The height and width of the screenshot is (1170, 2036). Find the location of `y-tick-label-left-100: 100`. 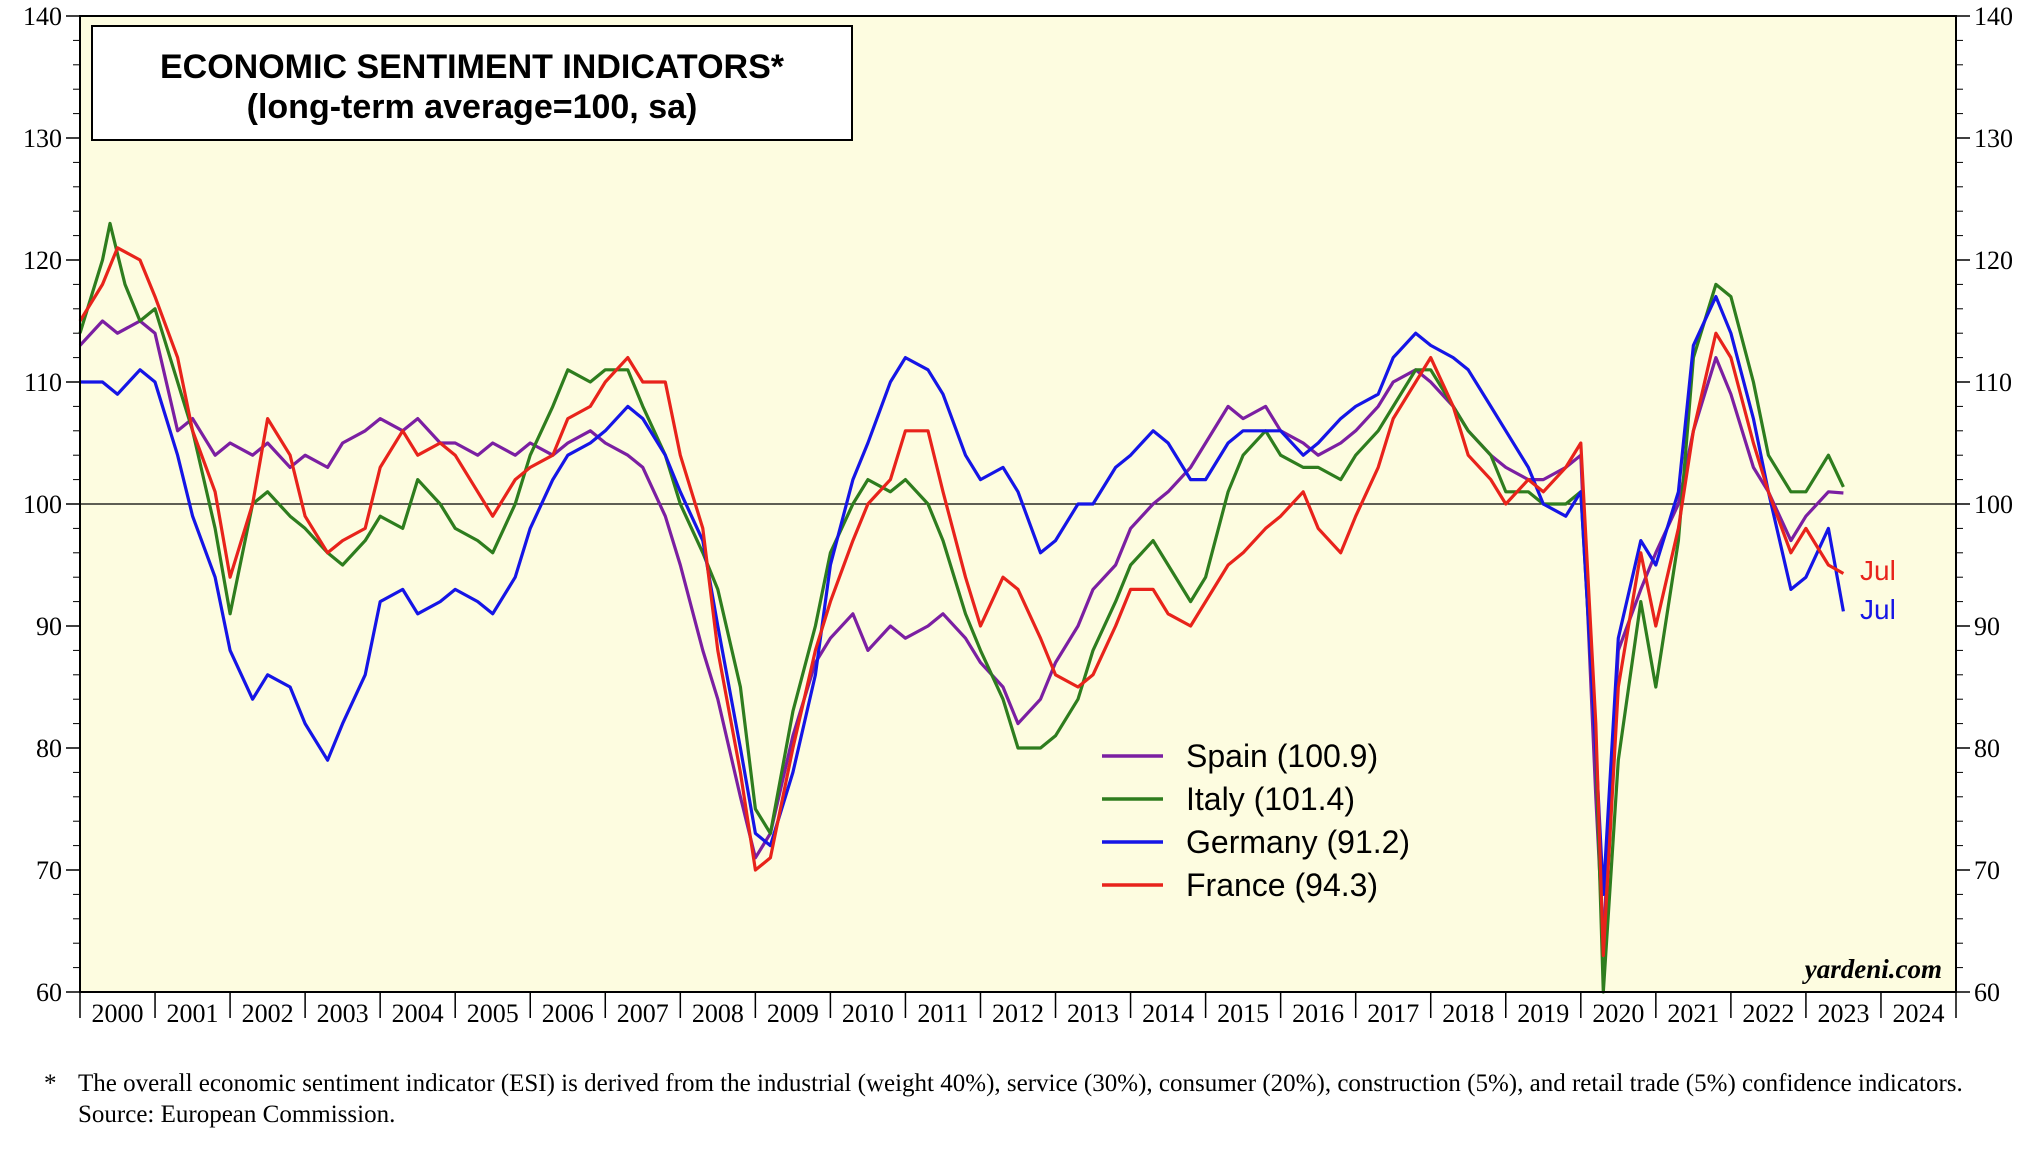

y-tick-label-left-100: 100 is located at coordinates (42, 504).